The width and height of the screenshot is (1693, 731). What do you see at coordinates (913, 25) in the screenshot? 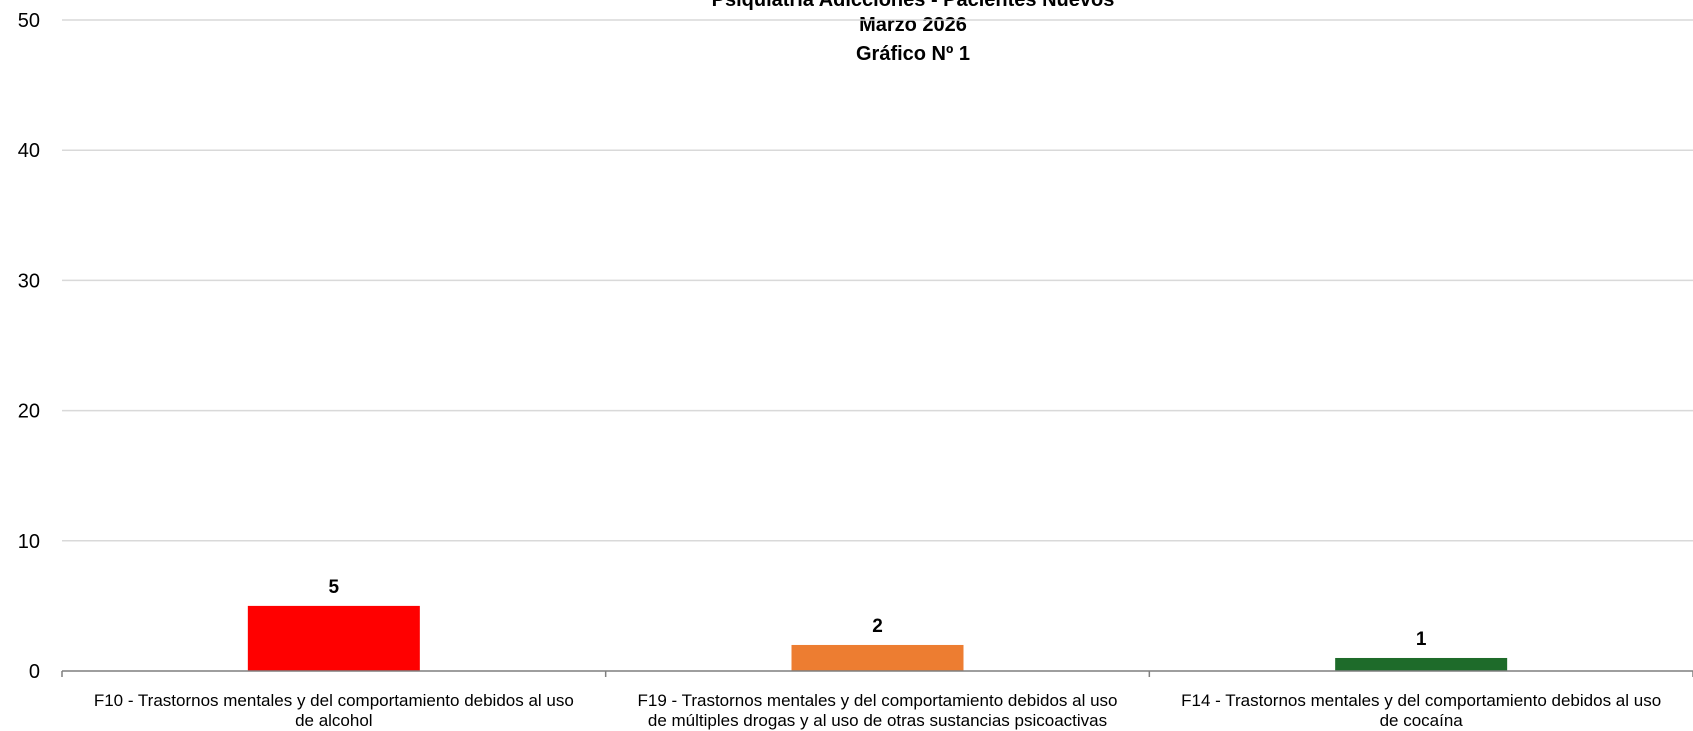
I see `chart-title-line-2: Marzo 2026` at bounding box center [913, 25].